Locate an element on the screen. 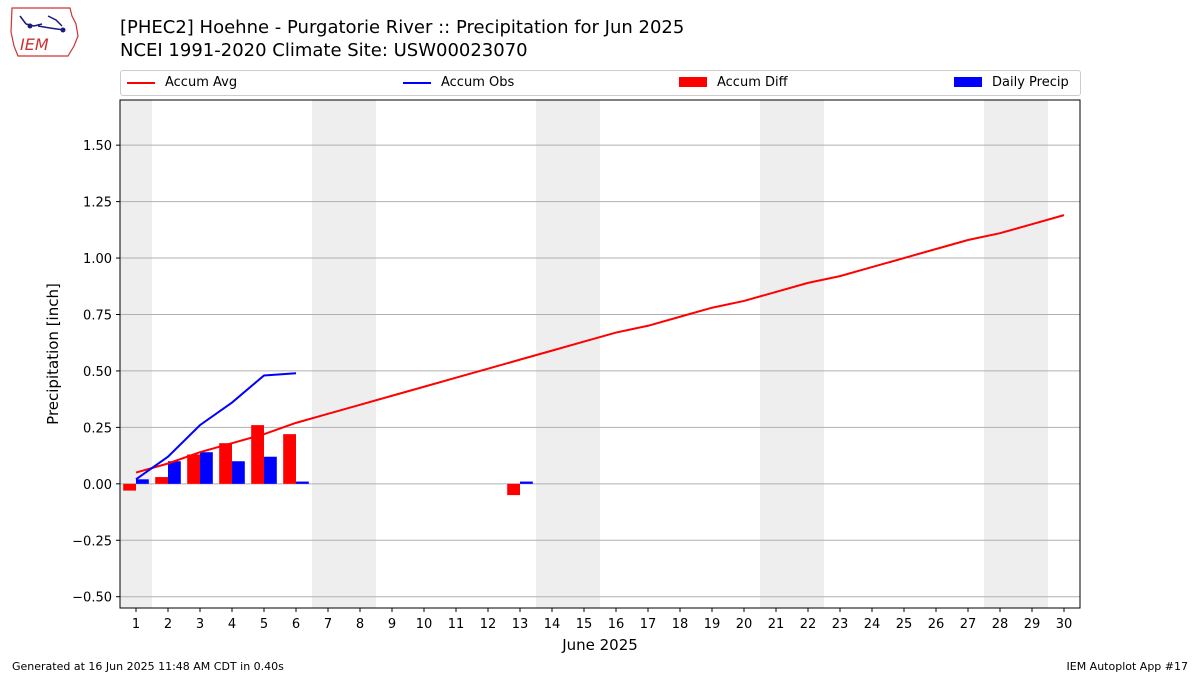  y-axis-ticks: −0.50 −0.25 0.00 0.25 0.50 0.75 1.00 1.25 1.50 is located at coordinates (96, 372).